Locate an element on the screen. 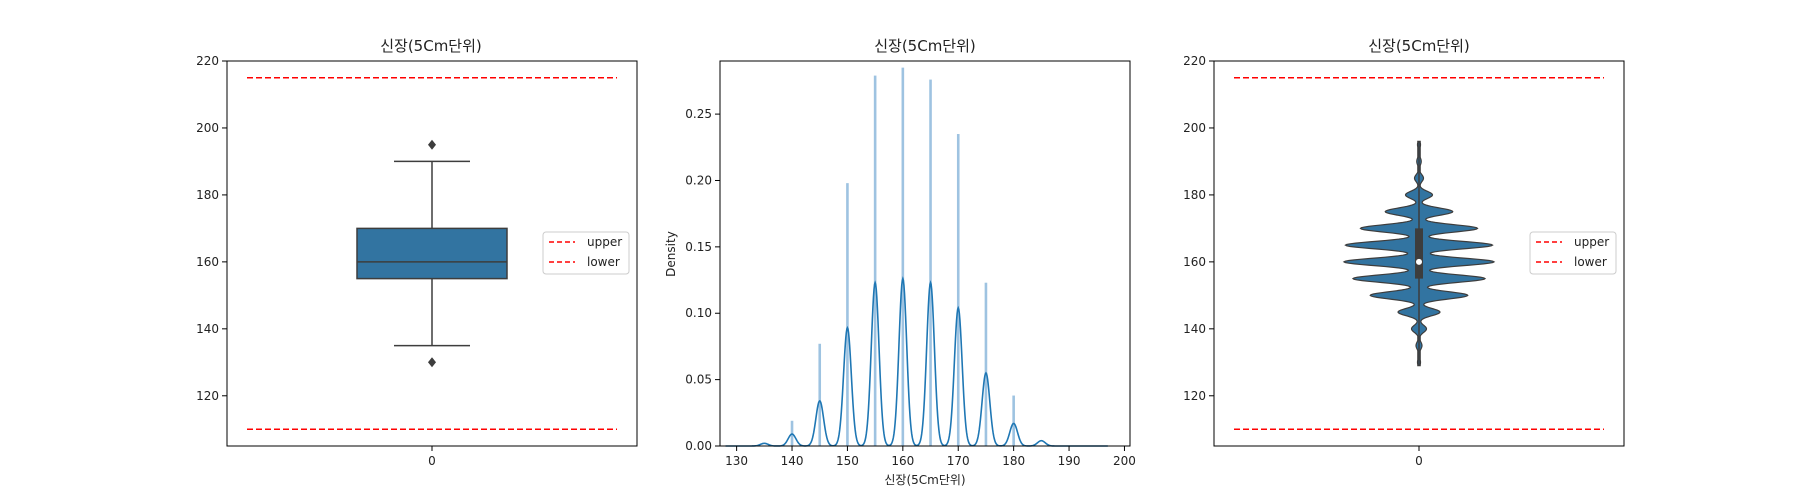 This screenshot has width=1800, height=500. density-y-axis-label: Density is located at coordinates (671, 254).